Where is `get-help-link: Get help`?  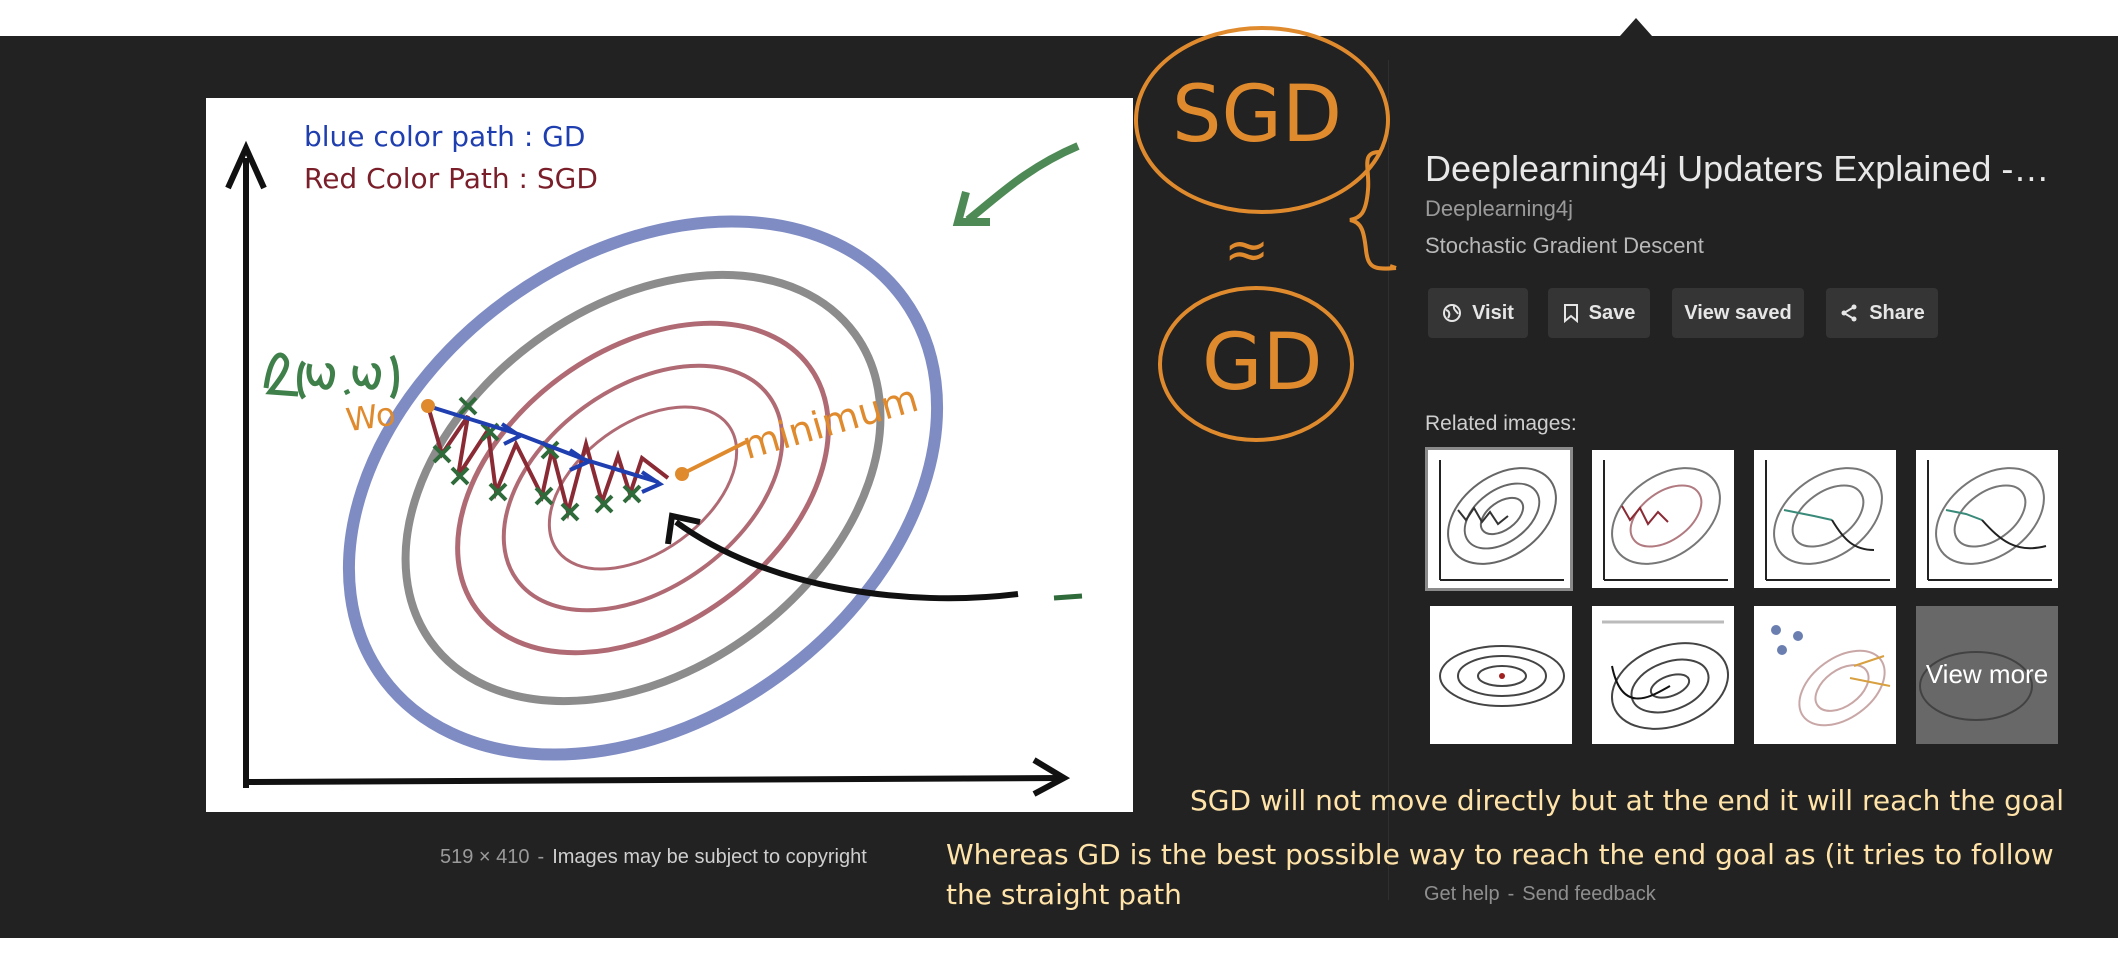
get-help-link: Get help is located at coordinates (1462, 894).